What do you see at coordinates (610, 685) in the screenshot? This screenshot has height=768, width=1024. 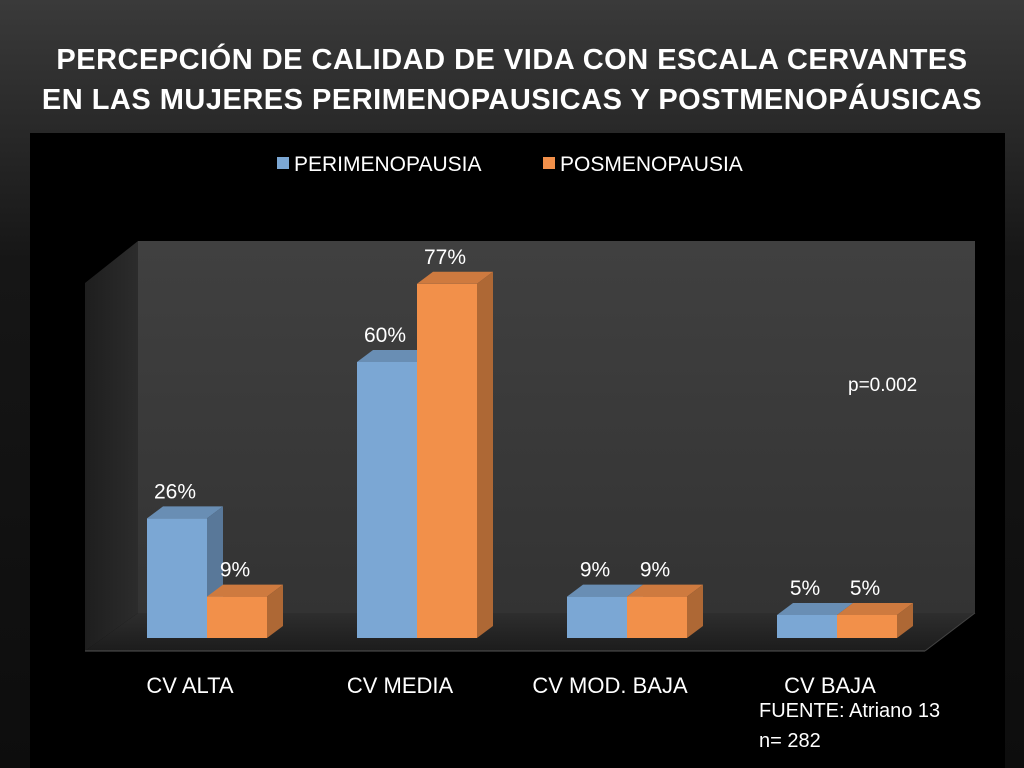 I see `x-tick-label: CV MOD. BAJA` at bounding box center [610, 685].